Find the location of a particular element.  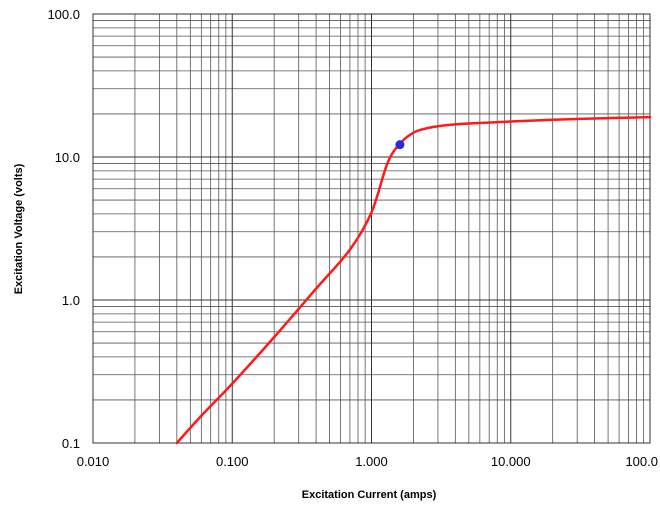

y-tick-labels: 0.1 1.0 10.0 100.0 is located at coordinates (63, 229).